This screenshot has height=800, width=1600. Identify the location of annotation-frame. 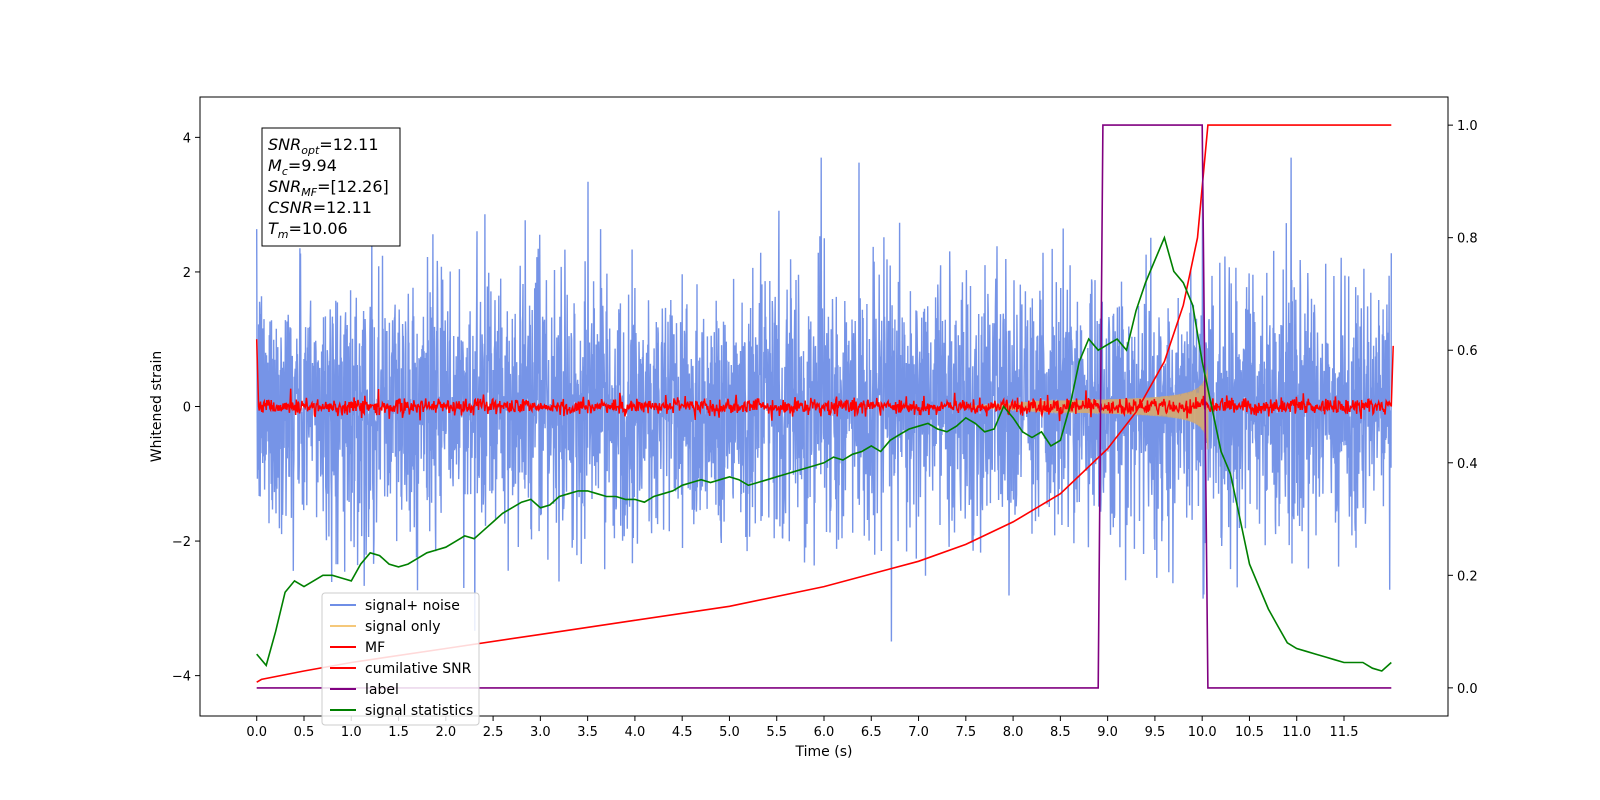
(331, 187).